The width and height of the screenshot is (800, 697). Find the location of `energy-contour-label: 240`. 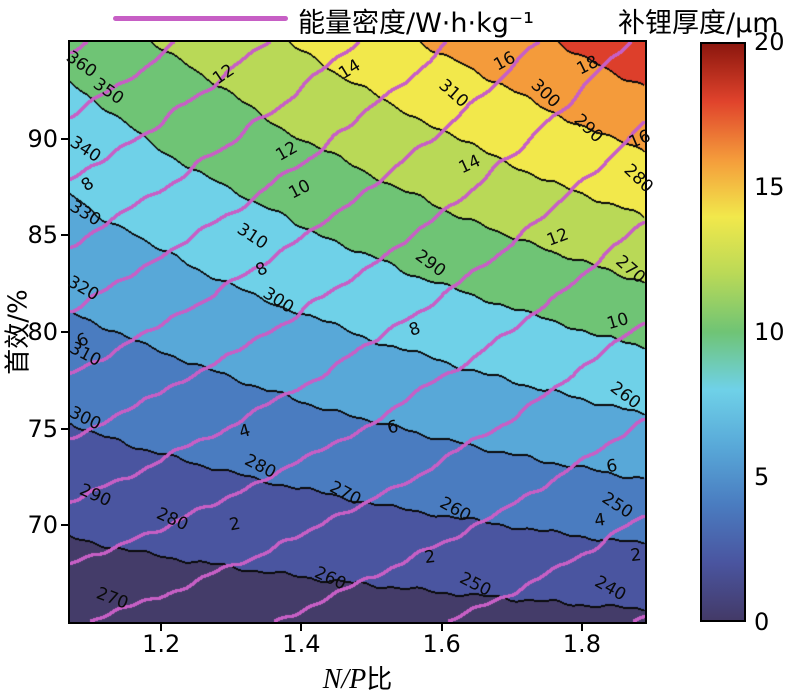

energy-contour-label: 240 is located at coordinates (610, 589).